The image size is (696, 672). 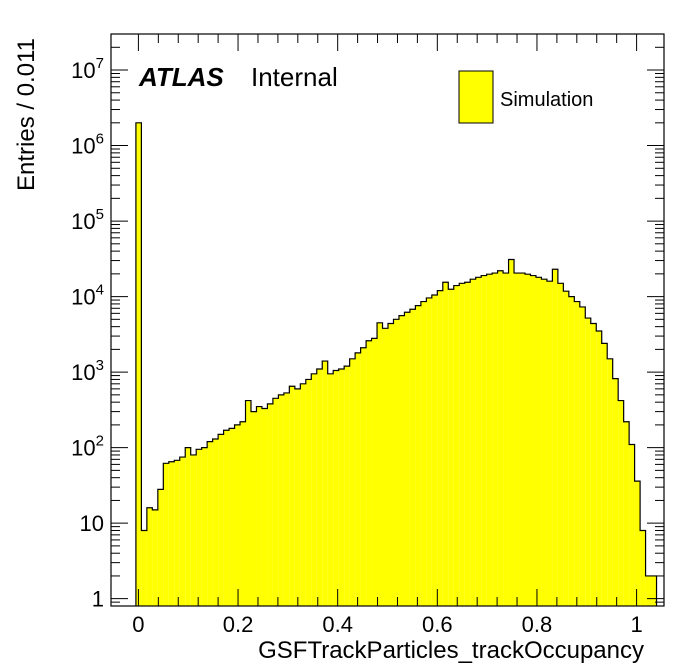 What do you see at coordinates (87, 371) in the screenshot?
I see `y-tick-label: 10³` at bounding box center [87, 371].